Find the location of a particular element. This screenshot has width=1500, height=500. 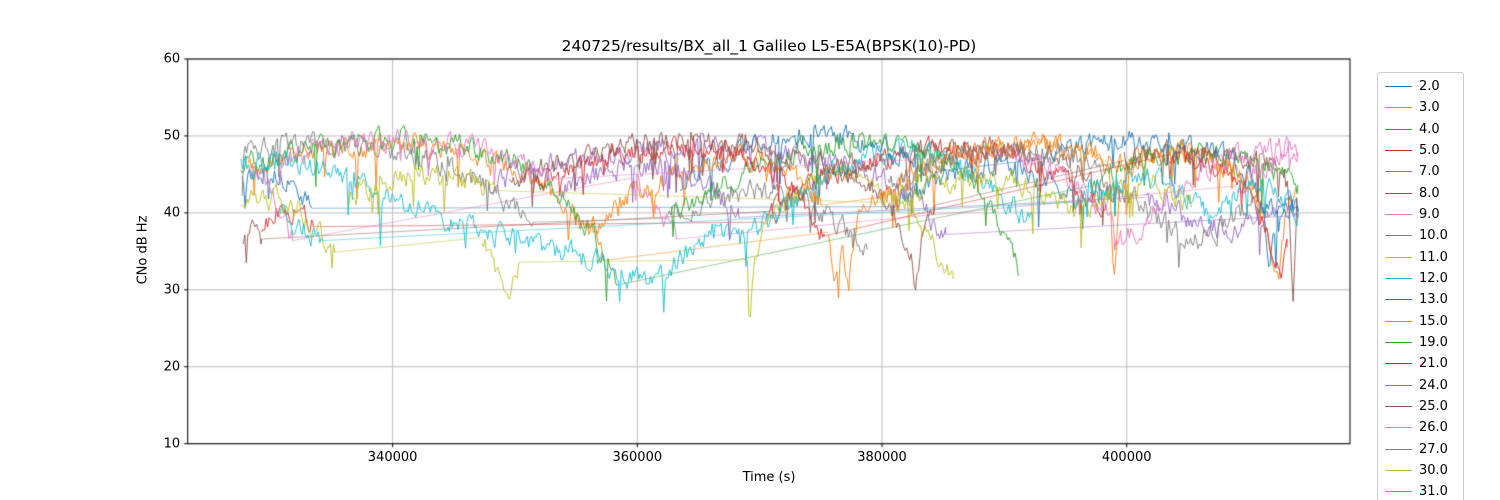

legend-entry: 26.0 is located at coordinates (1420, 427).